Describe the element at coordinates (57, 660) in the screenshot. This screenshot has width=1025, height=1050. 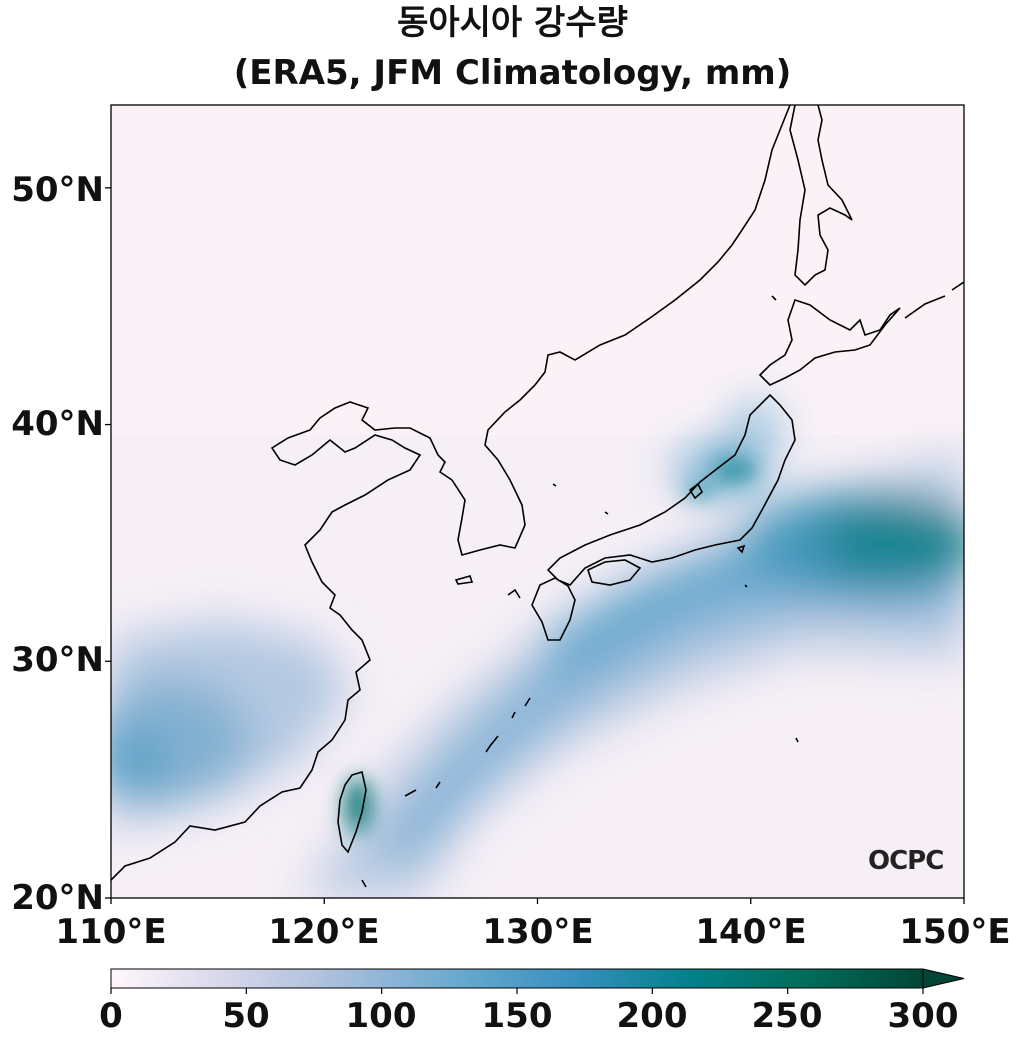
I see `lat-label-30: 30°N` at that location.